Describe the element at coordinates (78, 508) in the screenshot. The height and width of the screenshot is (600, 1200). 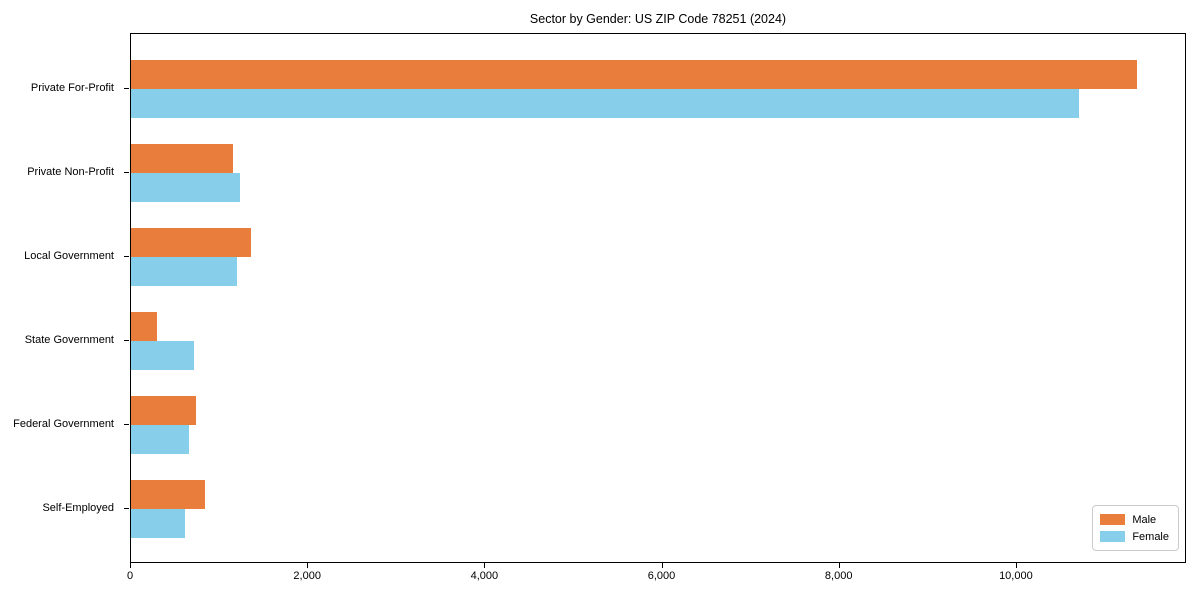
I see `y-tick-label: Self-Employed` at that location.